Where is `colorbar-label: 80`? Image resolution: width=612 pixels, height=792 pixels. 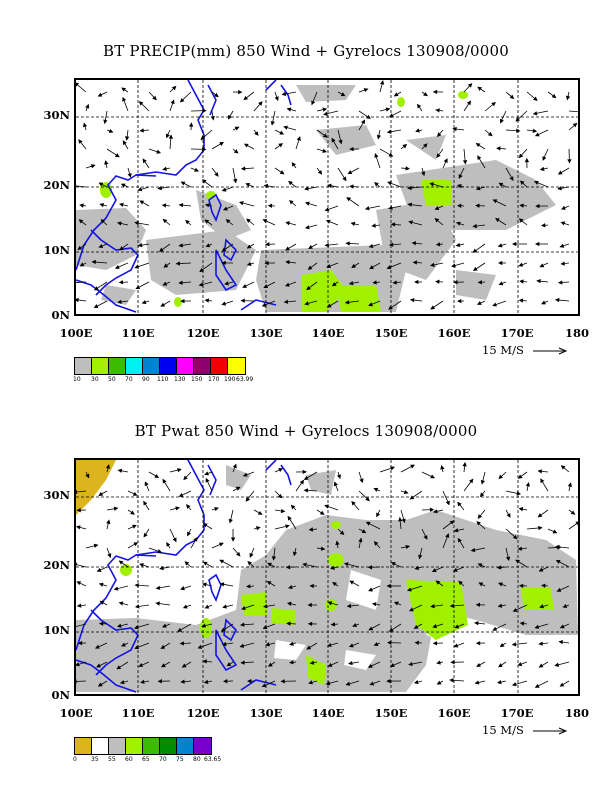
colorbar-label: 80 is located at coordinates (197, 759).